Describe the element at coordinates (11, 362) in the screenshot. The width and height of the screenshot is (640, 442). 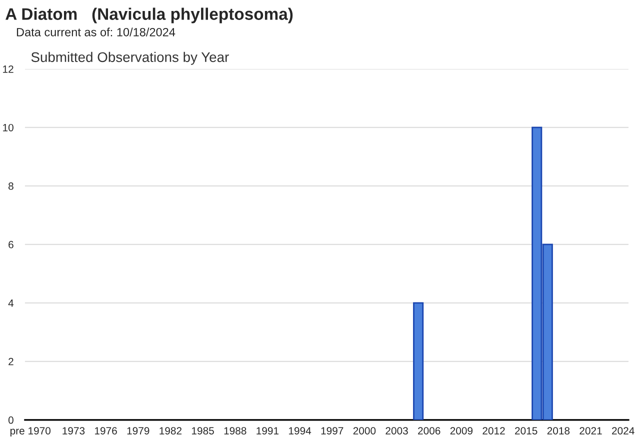
I see `y-tick-label: 2` at that location.